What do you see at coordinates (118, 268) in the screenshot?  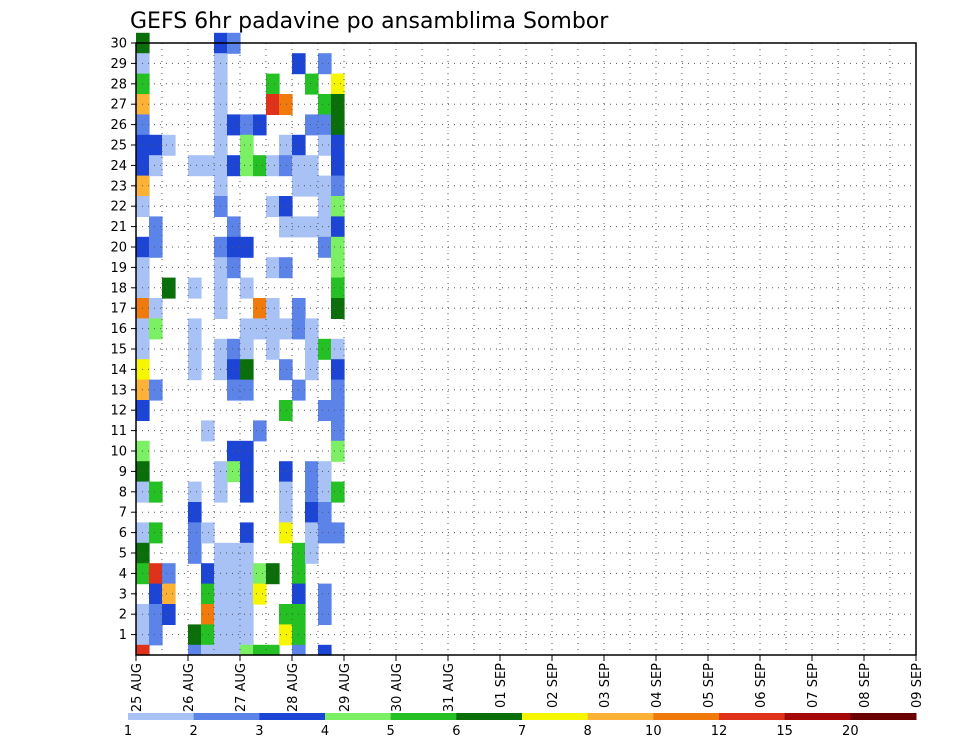 I see `y-tick-label: 19` at bounding box center [118, 268].